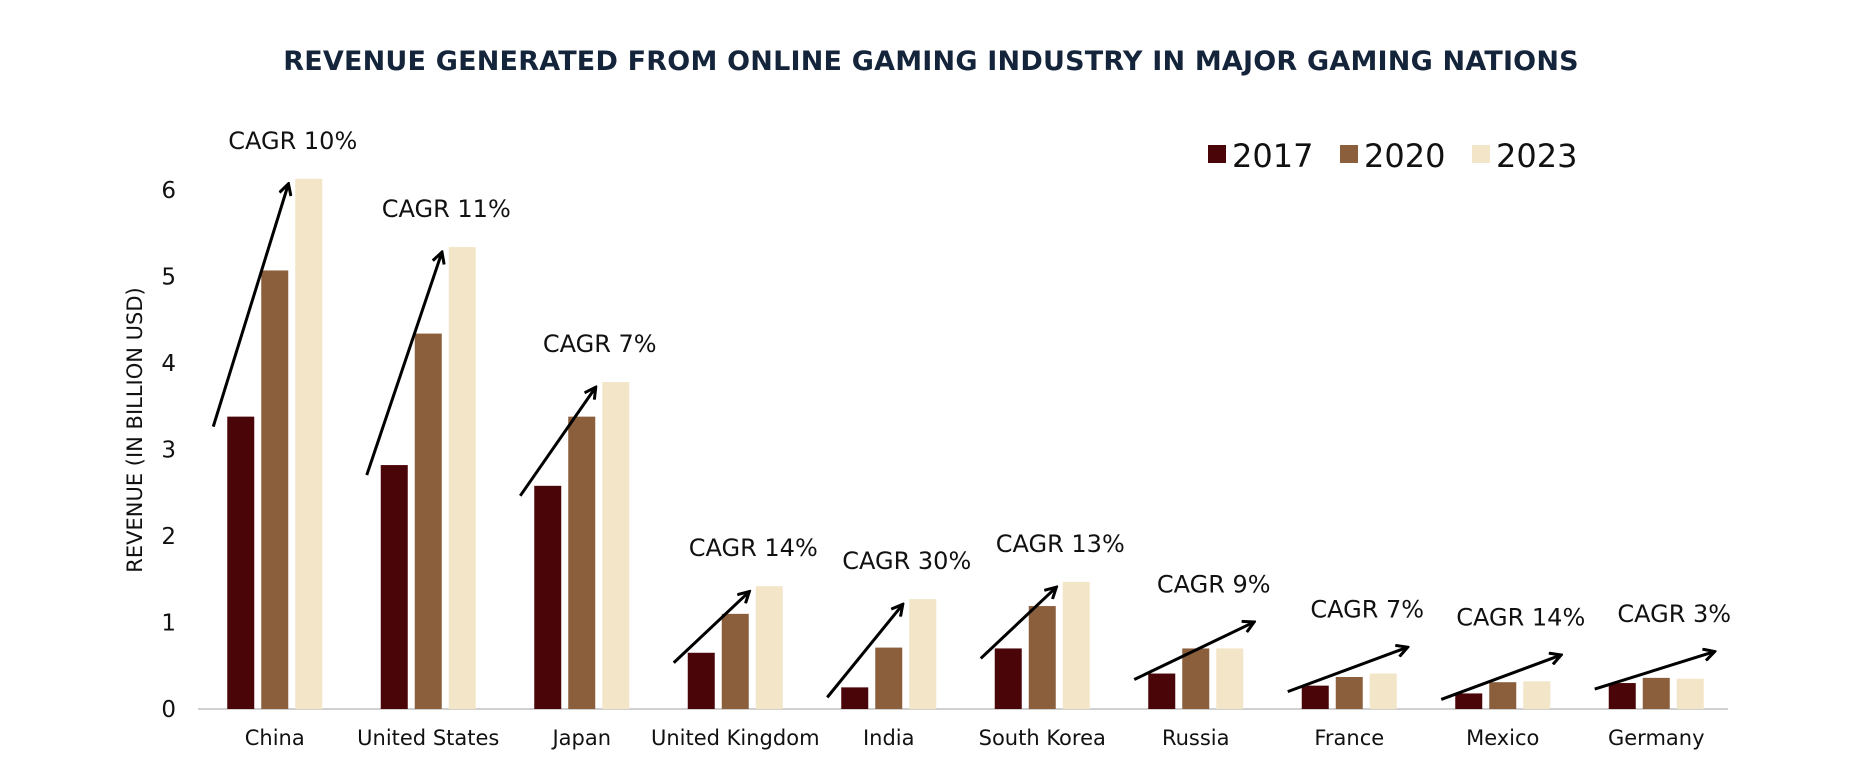 The image size is (1862, 768). I want to click on category-label: Germany, so click(1656, 738).